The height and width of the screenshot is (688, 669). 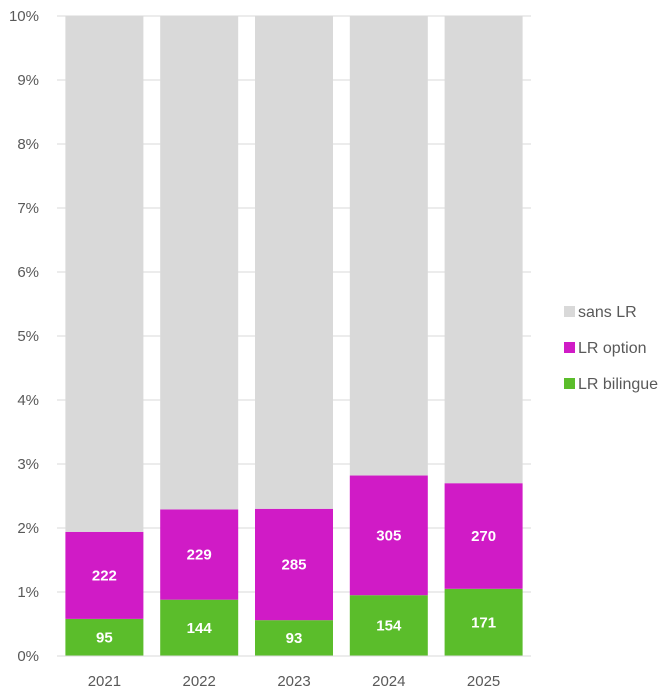 I want to click on y-axis-tick-labels: 0% 1% 2% 3% 4% 5% 6% 7% 8% 9% 10%, so click(x=24, y=336).